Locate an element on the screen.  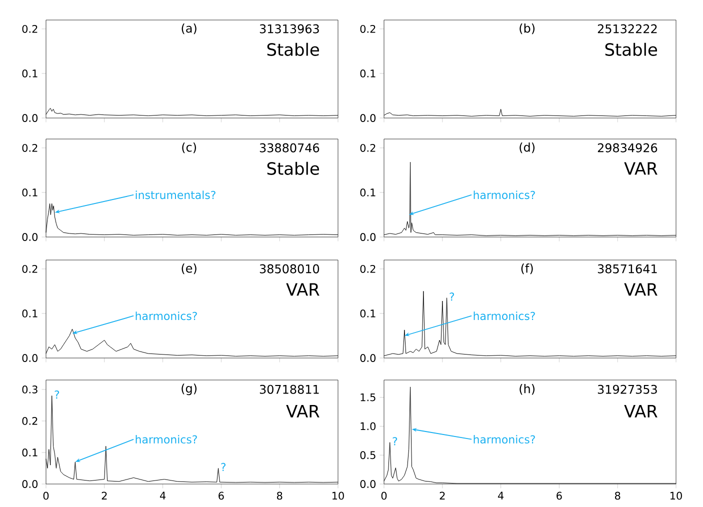
chart-title: (b) is located at coordinates (527, 28).